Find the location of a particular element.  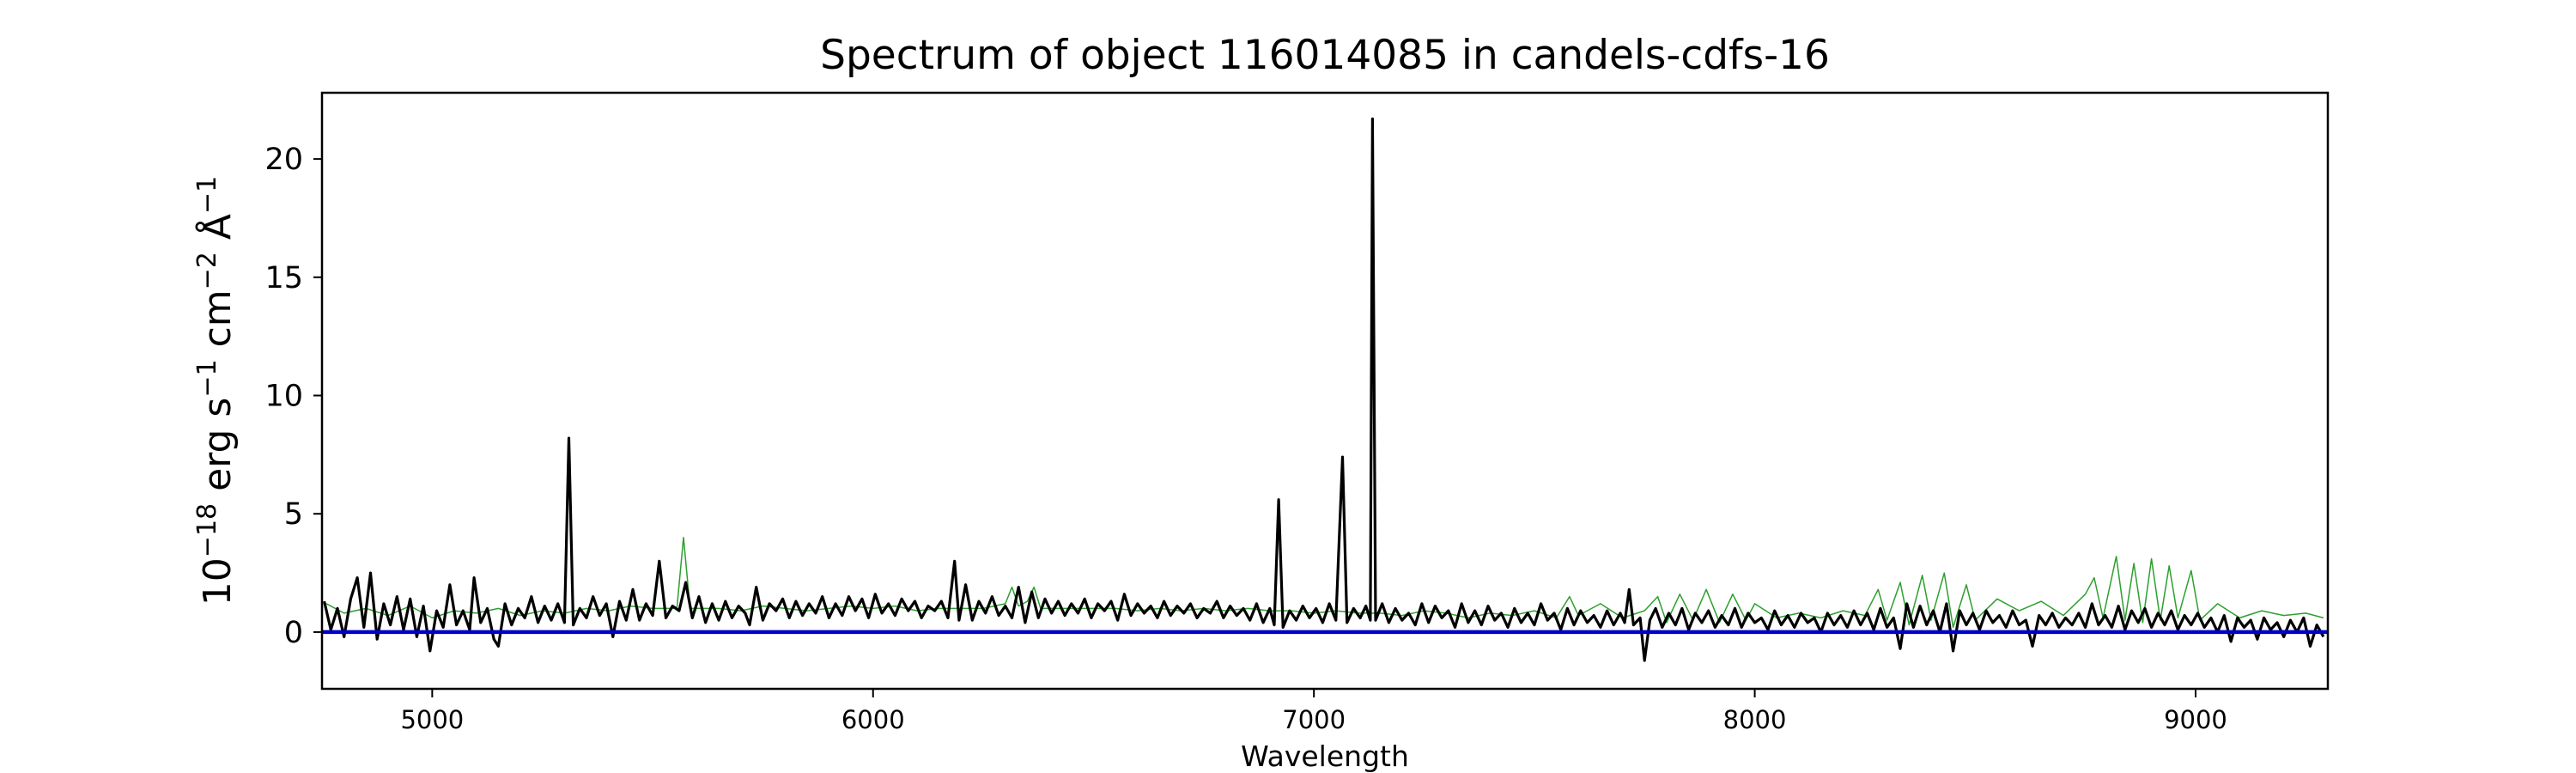

x-axis: 5000 6000 7000 8000 9000 is located at coordinates (1313, 711).